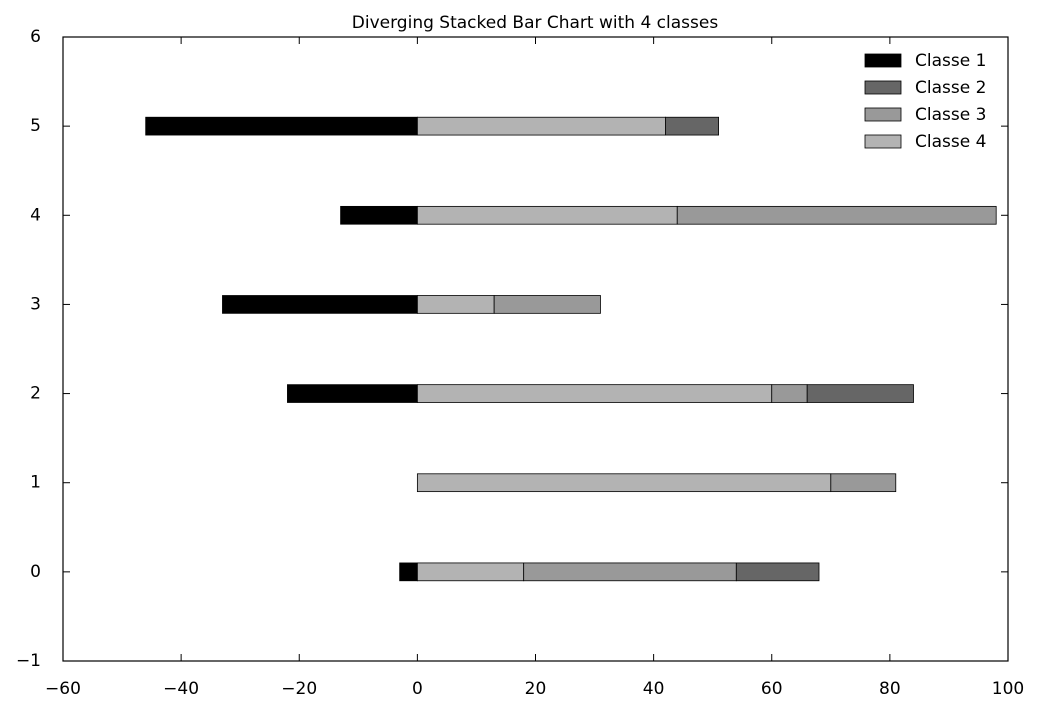  Describe the element at coordinates (181, 689) in the screenshot. I see `x-tick-label: −40` at that location.